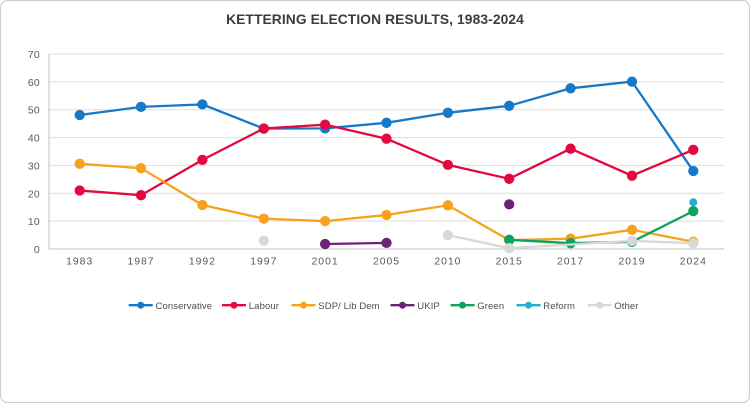  Describe the element at coordinates (263, 262) in the screenshot. I see `svg-text: 1997` at that location.